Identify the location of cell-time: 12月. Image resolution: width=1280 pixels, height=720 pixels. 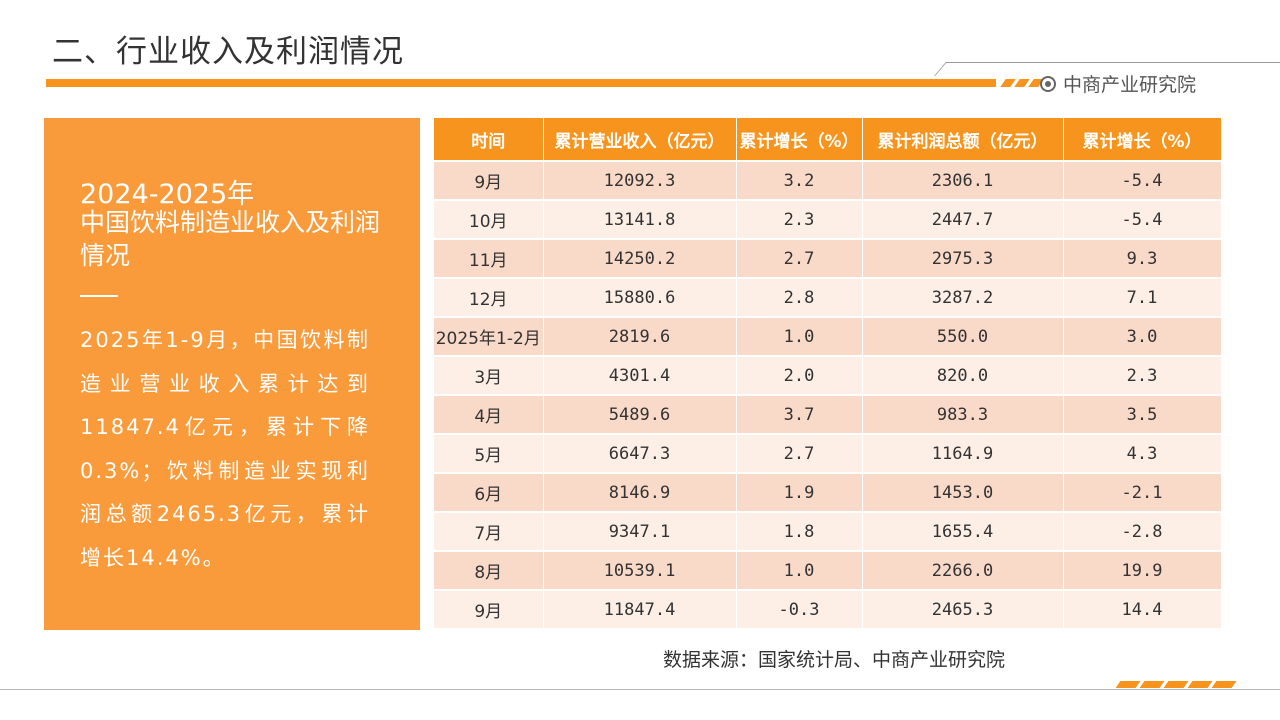
(489, 298).